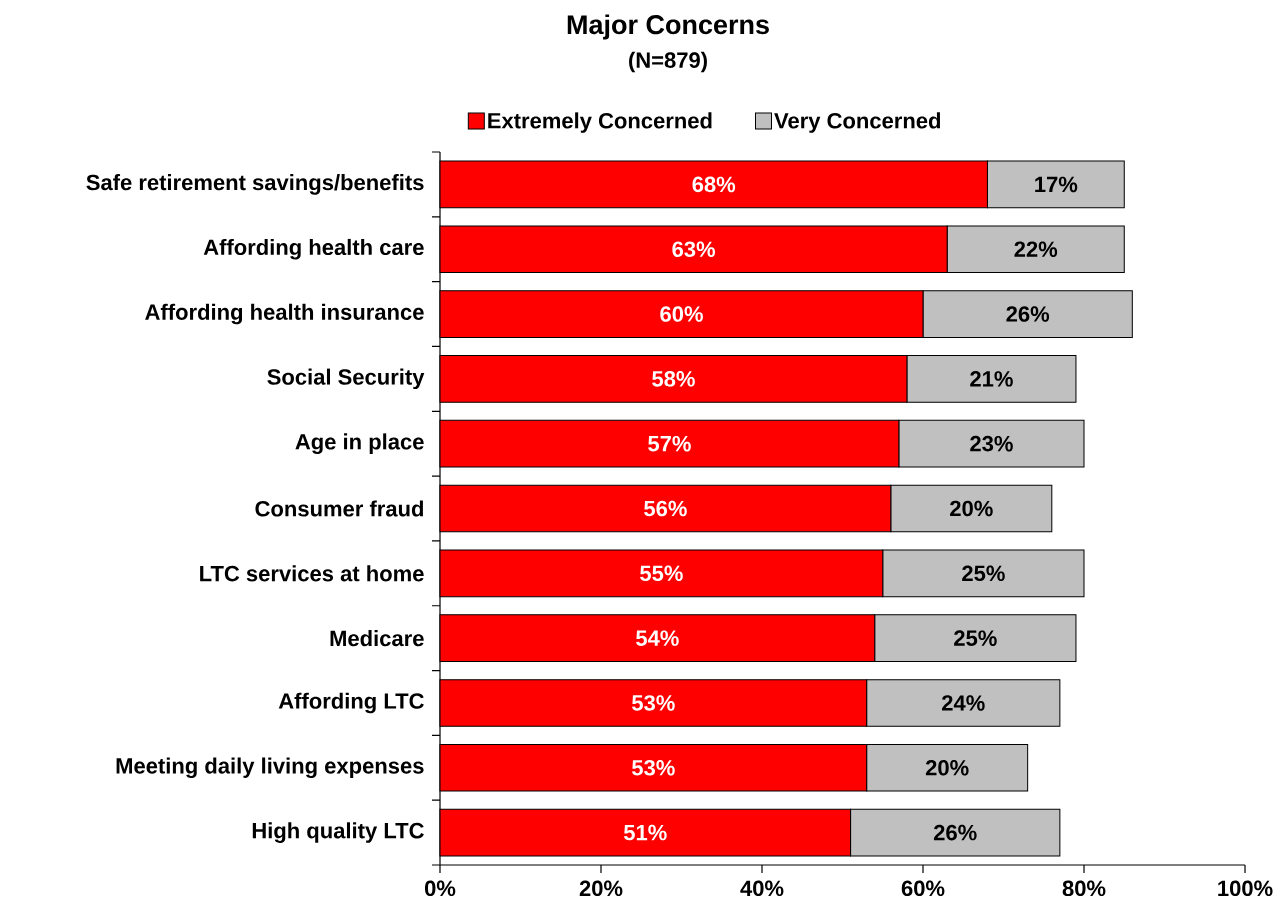  I want to click on y-tick-label: Affording LTC, so click(351, 703).